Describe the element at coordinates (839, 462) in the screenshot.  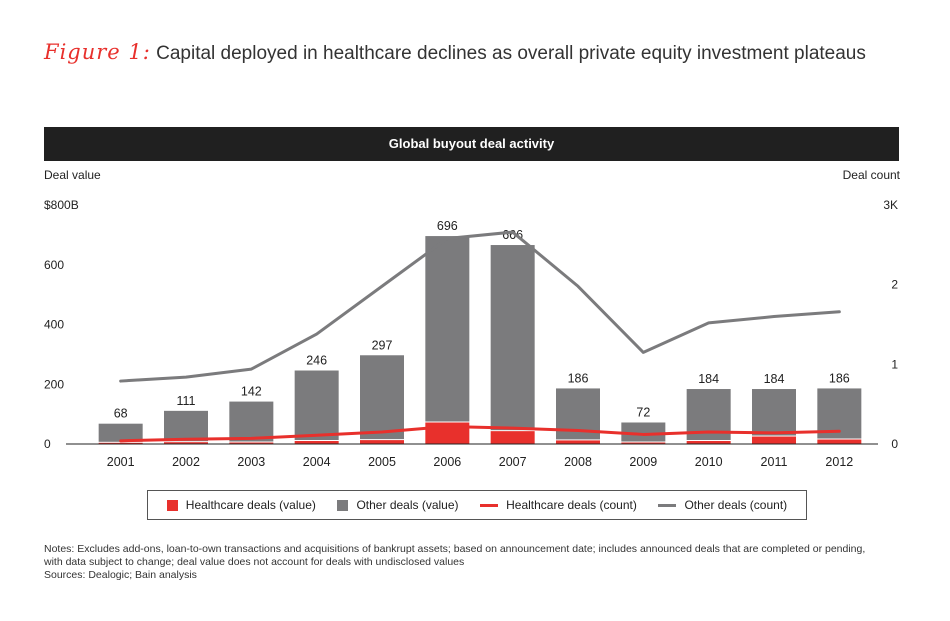
I see `x-tick-label: 2012` at that location.